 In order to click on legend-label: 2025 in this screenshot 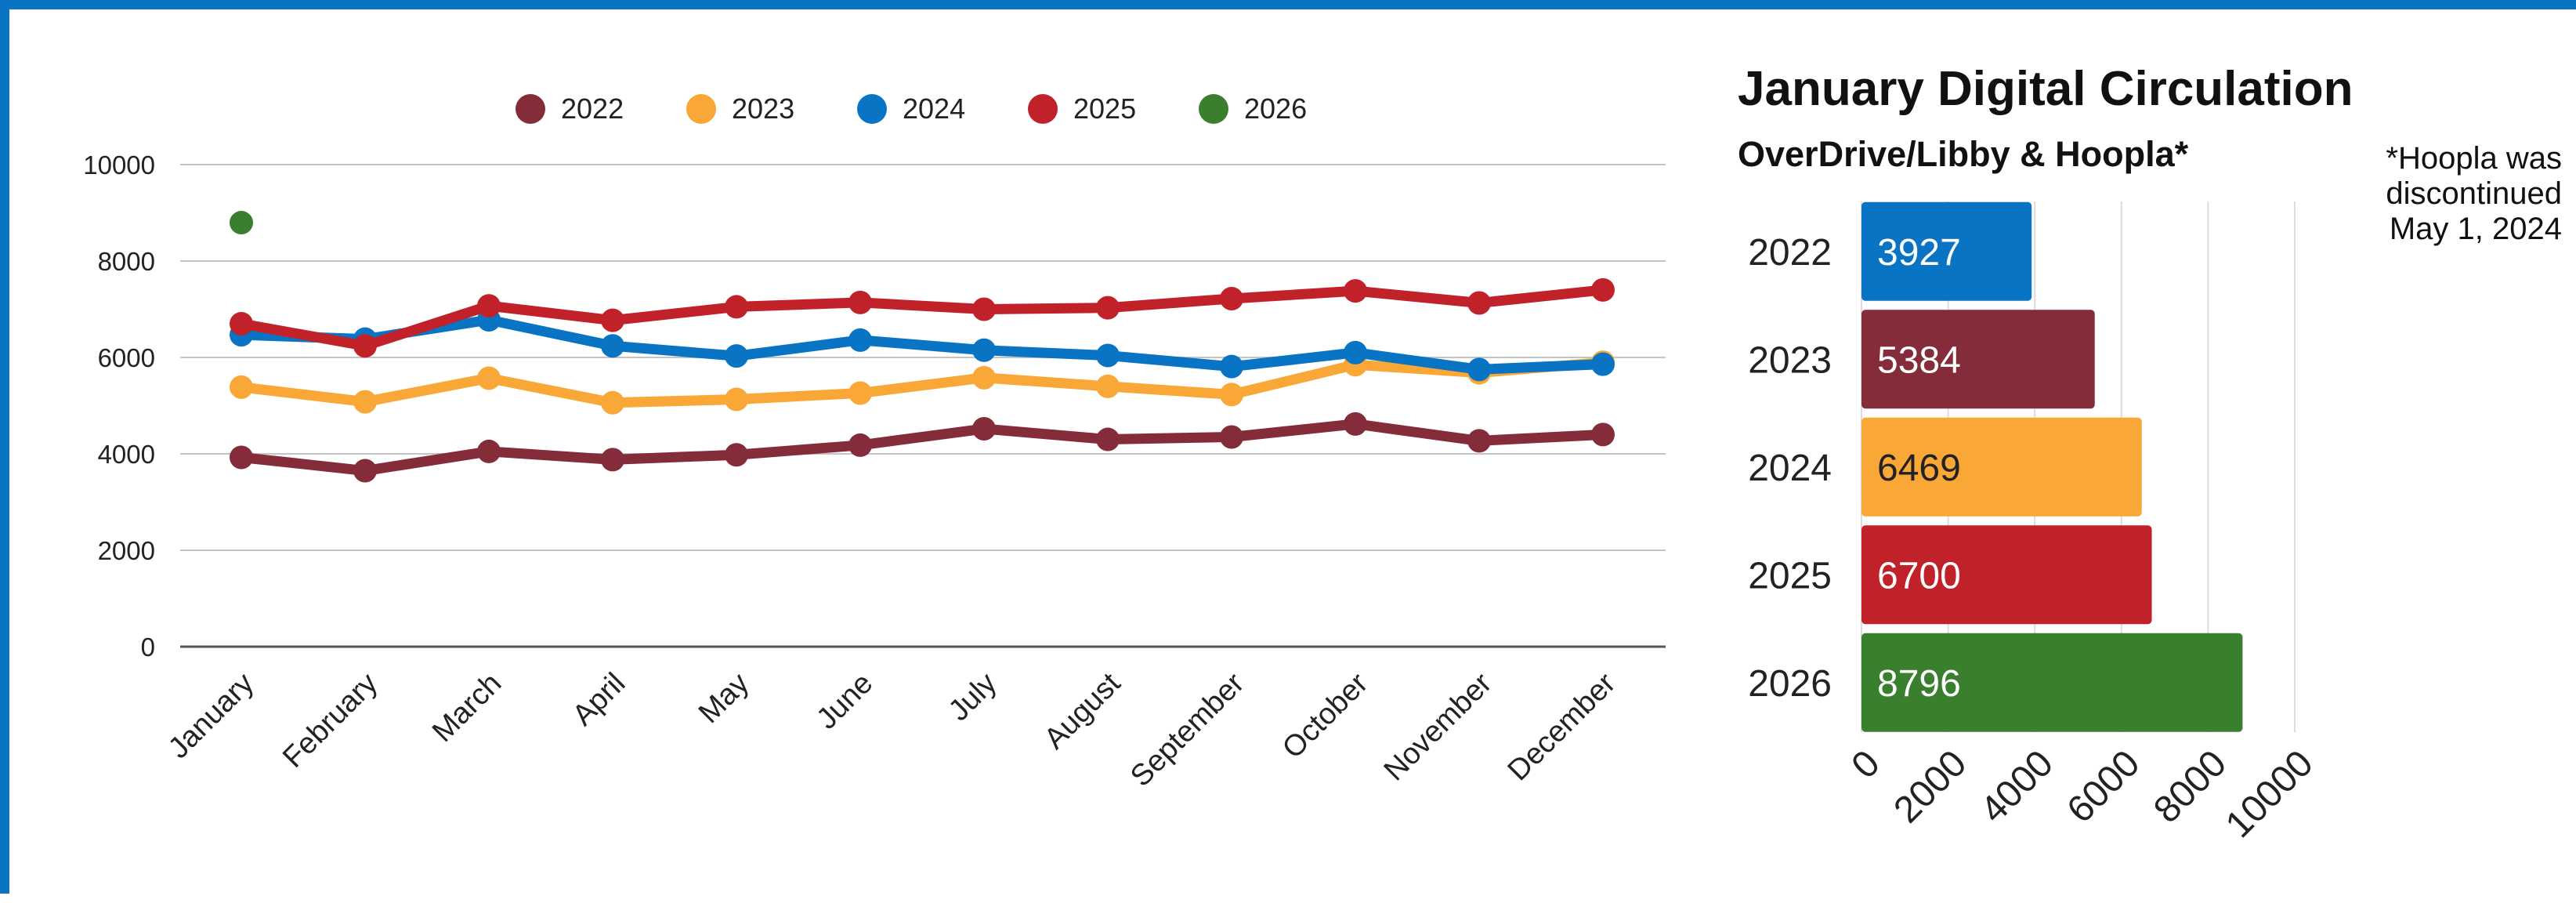, I will do `click(1104, 108)`.